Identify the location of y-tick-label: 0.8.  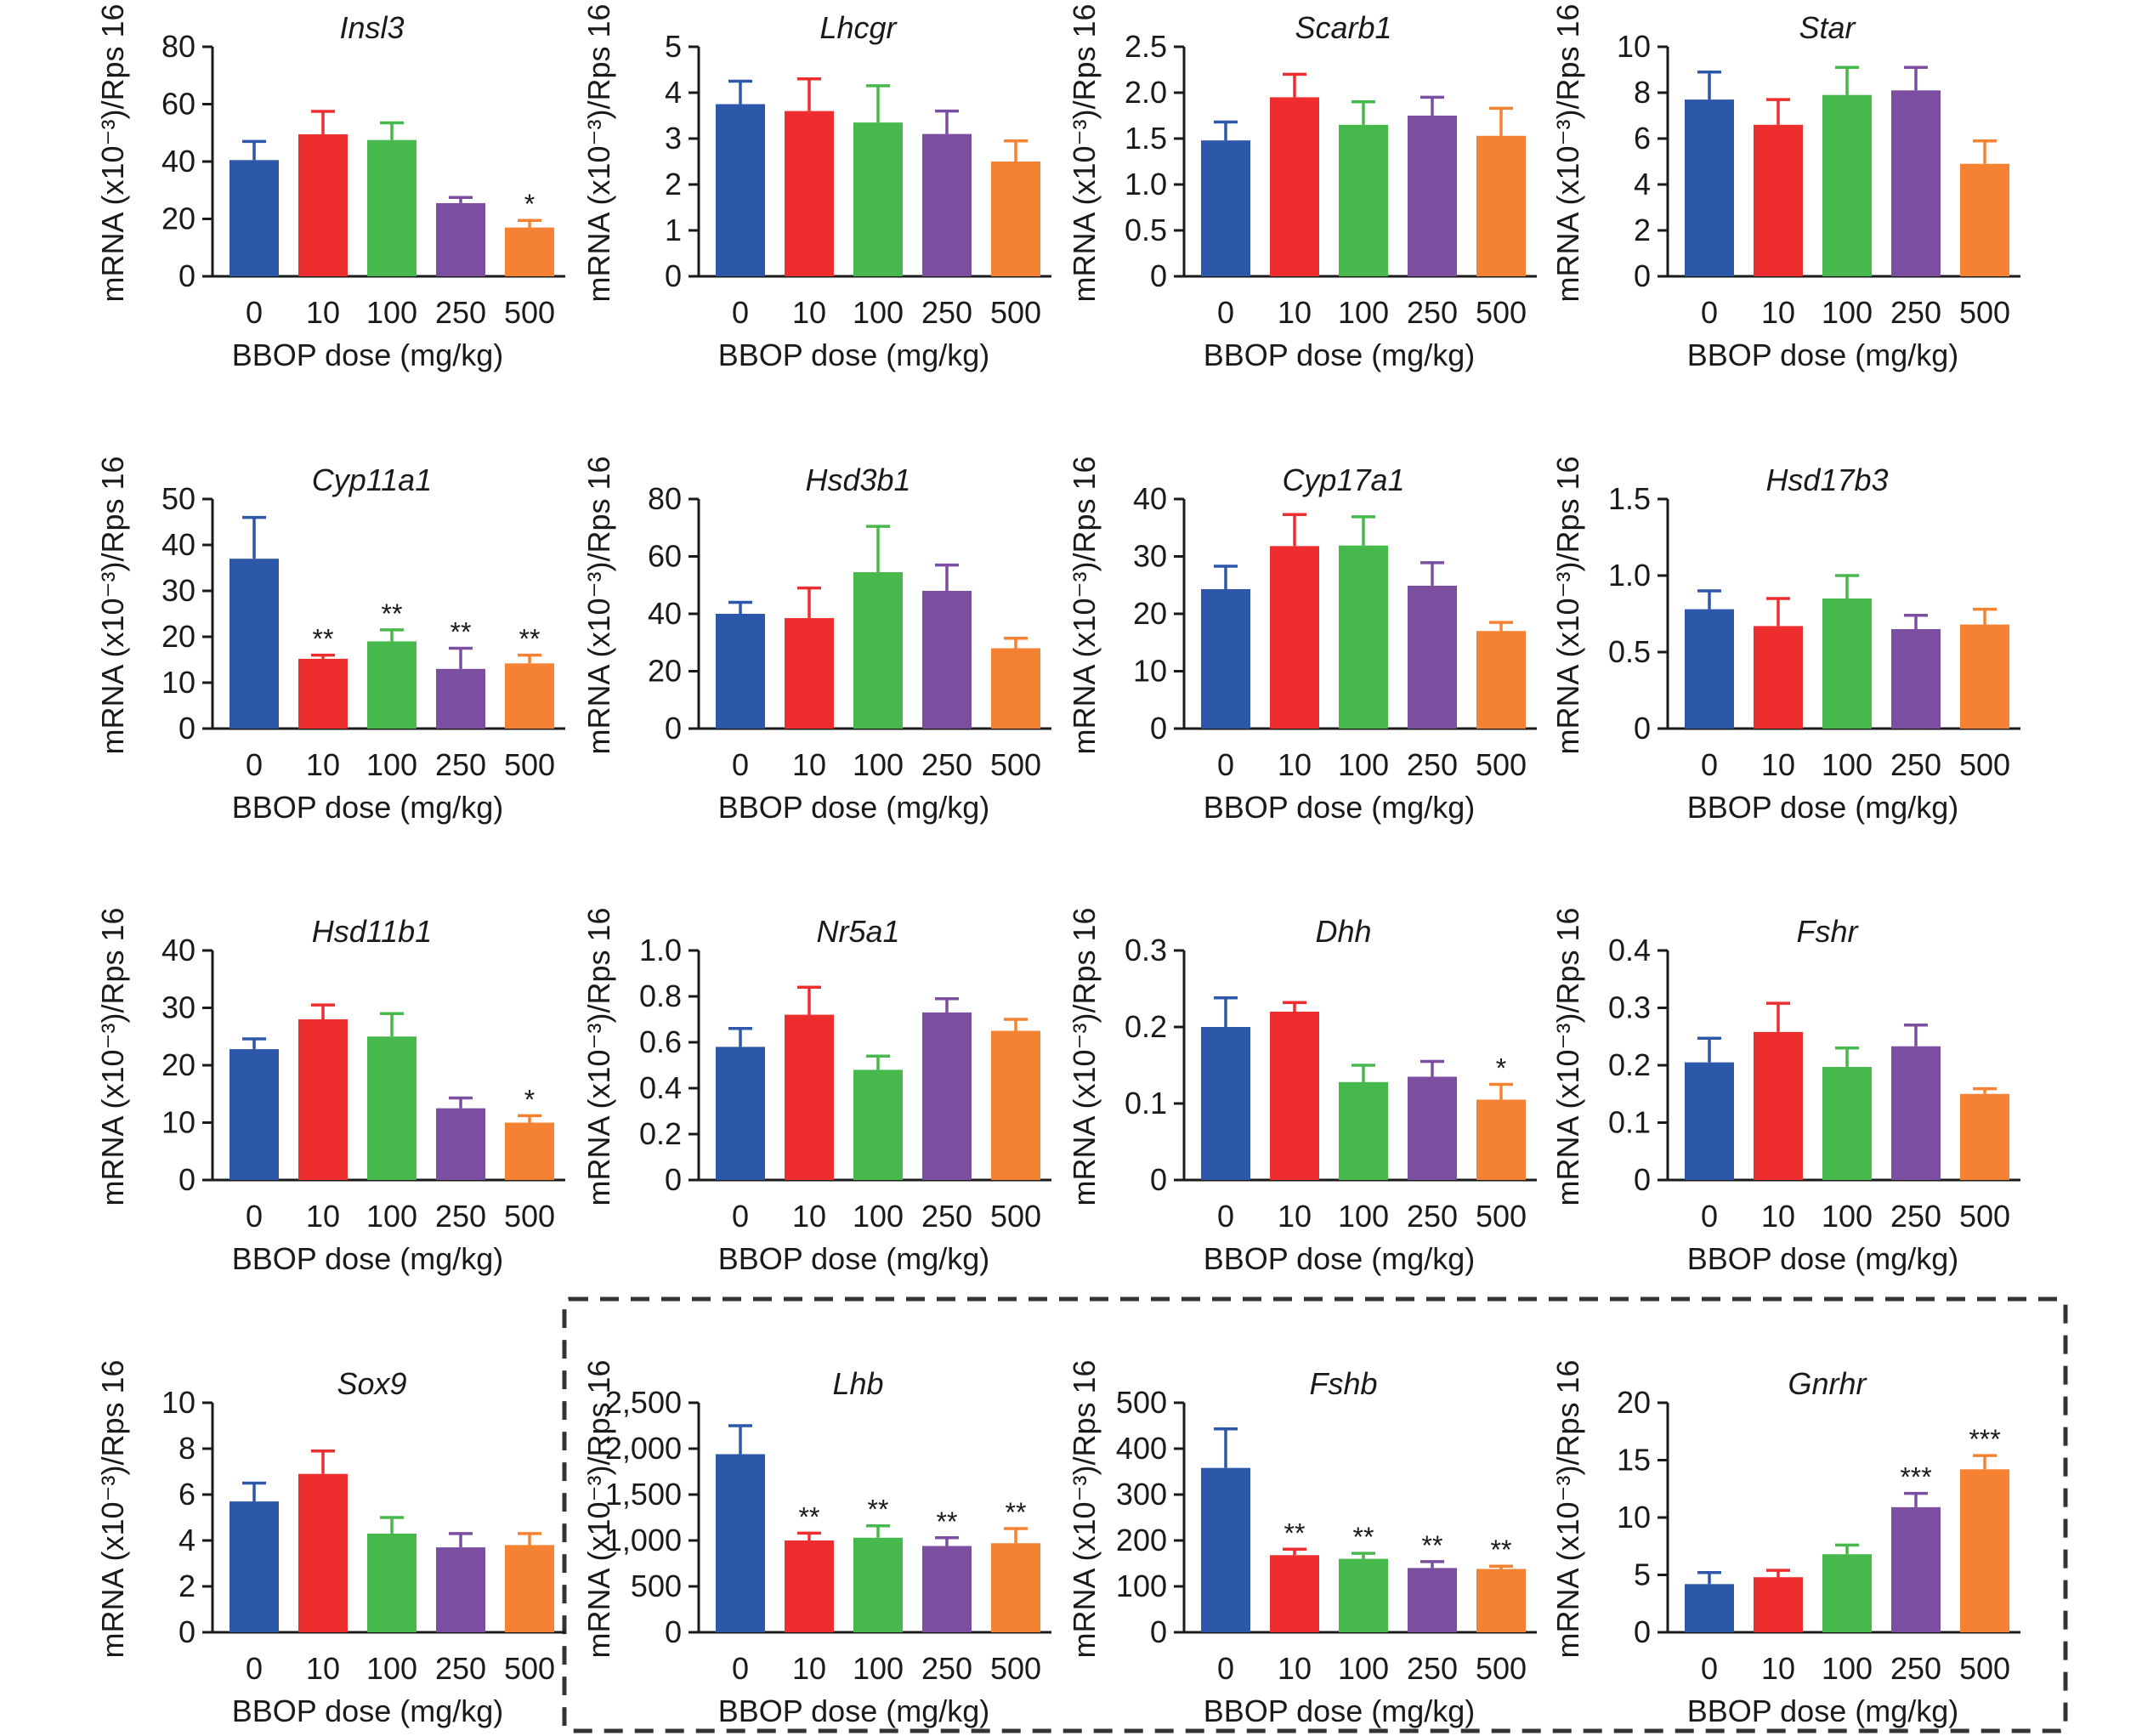
(660, 996).